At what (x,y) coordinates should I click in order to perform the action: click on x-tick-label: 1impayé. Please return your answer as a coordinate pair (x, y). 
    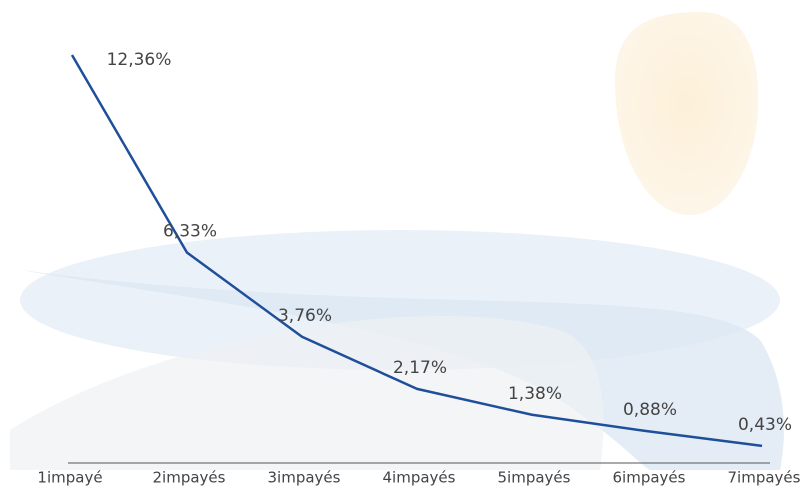
    Looking at the image, I should click on (69, 478).